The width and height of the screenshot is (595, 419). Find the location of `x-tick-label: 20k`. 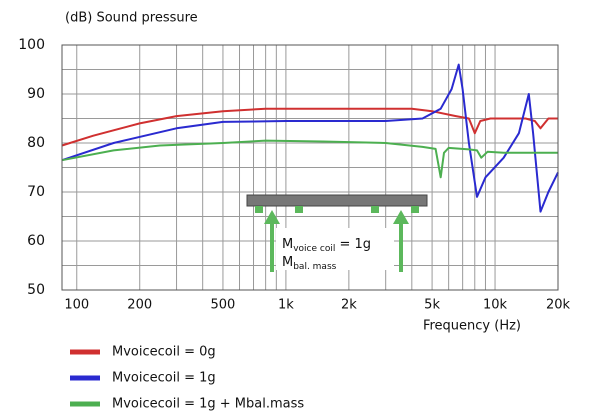

x-tick-label: 20k is located at coordinates (558, 305).